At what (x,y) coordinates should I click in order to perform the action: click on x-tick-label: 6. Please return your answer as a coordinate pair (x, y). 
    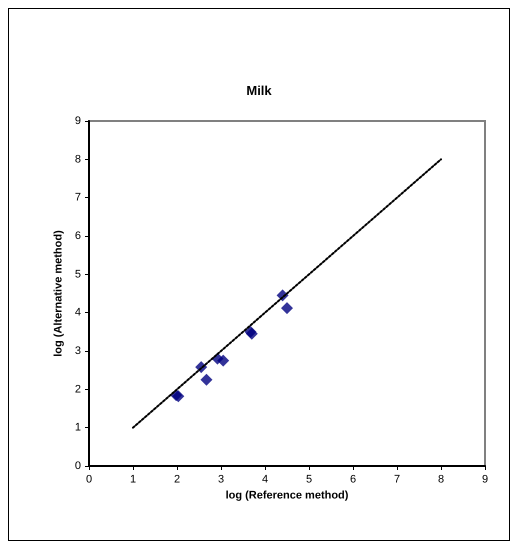
    Looking at the image, I should click on (353, 480).